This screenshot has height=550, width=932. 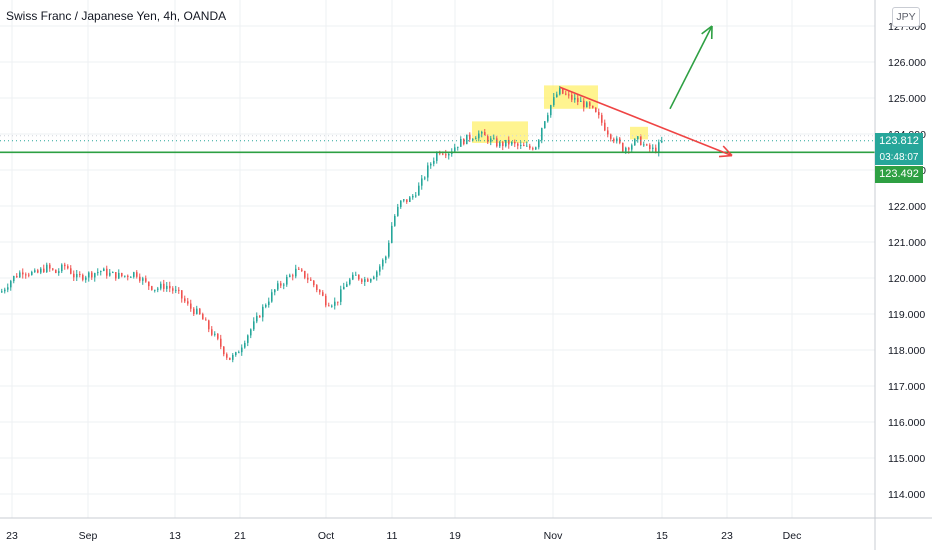 What do you see at coordinates (116, 16) in the screenshot?
I see `symbol-title: Swiss Franc / Japanese Yen, 4h, OANDA` at bounding box center [116, 16].